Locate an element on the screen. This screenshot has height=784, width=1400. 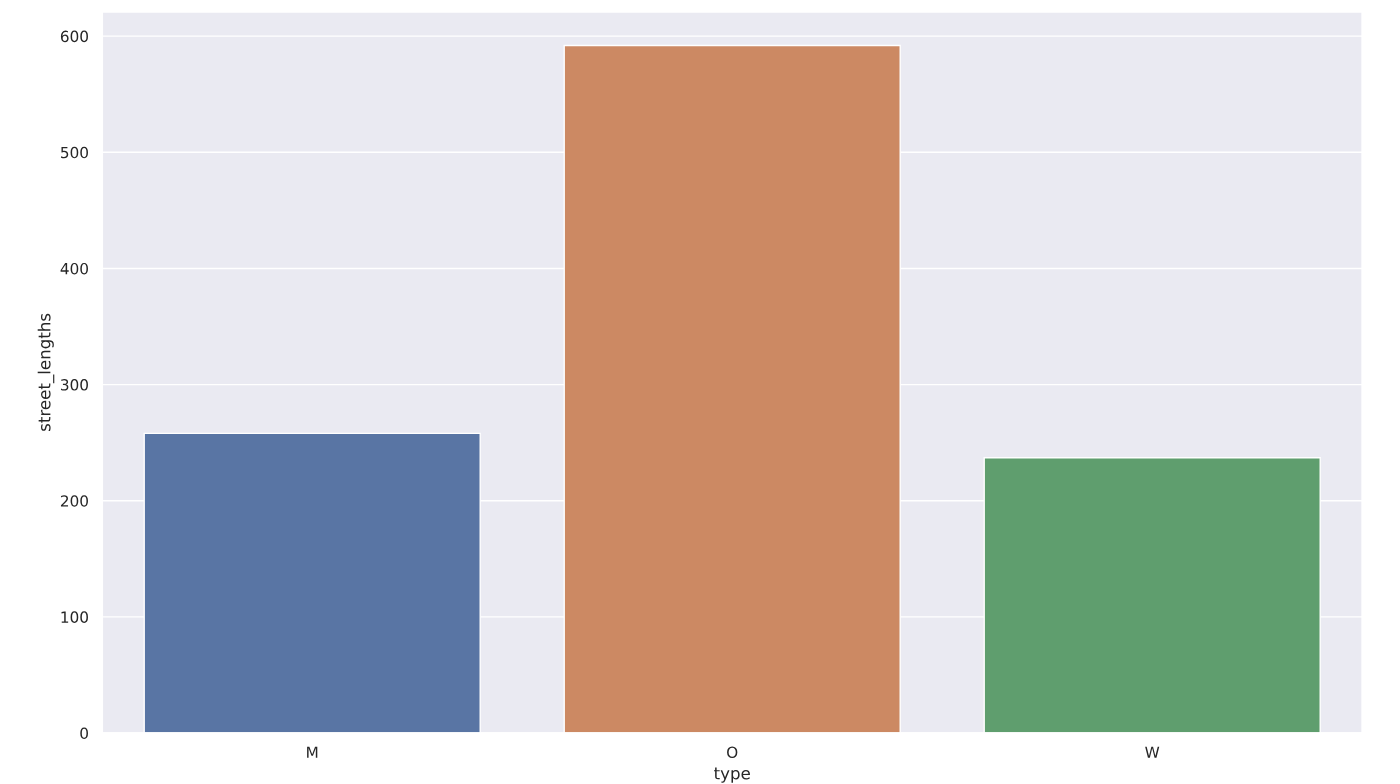
y-tick-label: 100 is located at coordinates (74, 617).